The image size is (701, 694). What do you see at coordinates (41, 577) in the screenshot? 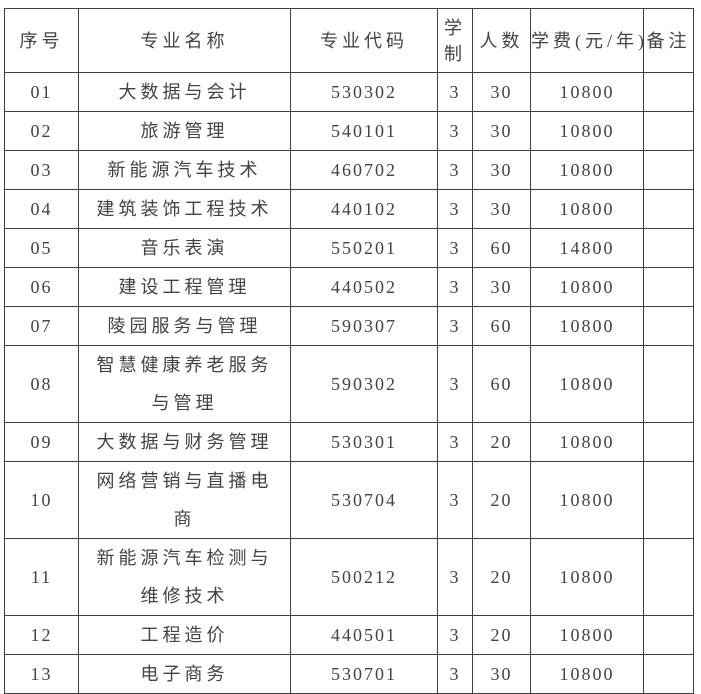
I see `cell-index: 11` at bounding box center [41, 577].